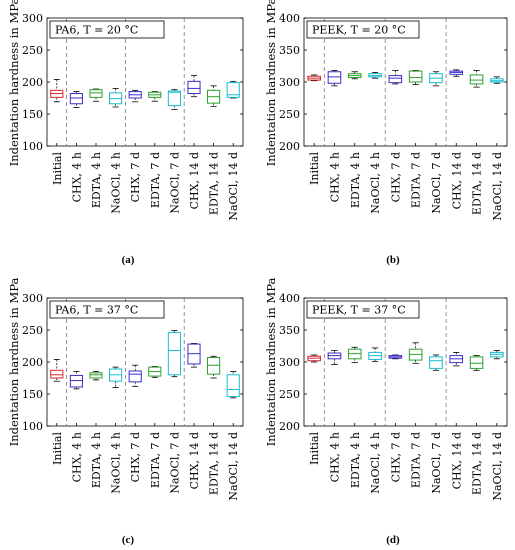 The image size is (515, 550). I want to click on y-tick-label: 400, so click(289, 298).